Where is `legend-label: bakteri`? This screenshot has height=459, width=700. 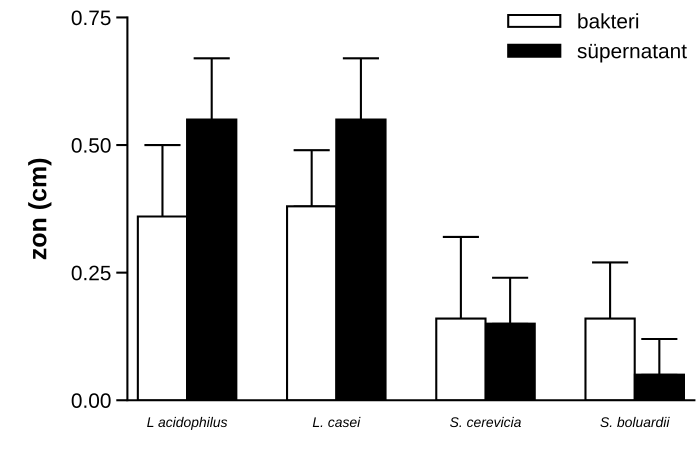 legend-label: bakteri is located at coordinates (608, 21).